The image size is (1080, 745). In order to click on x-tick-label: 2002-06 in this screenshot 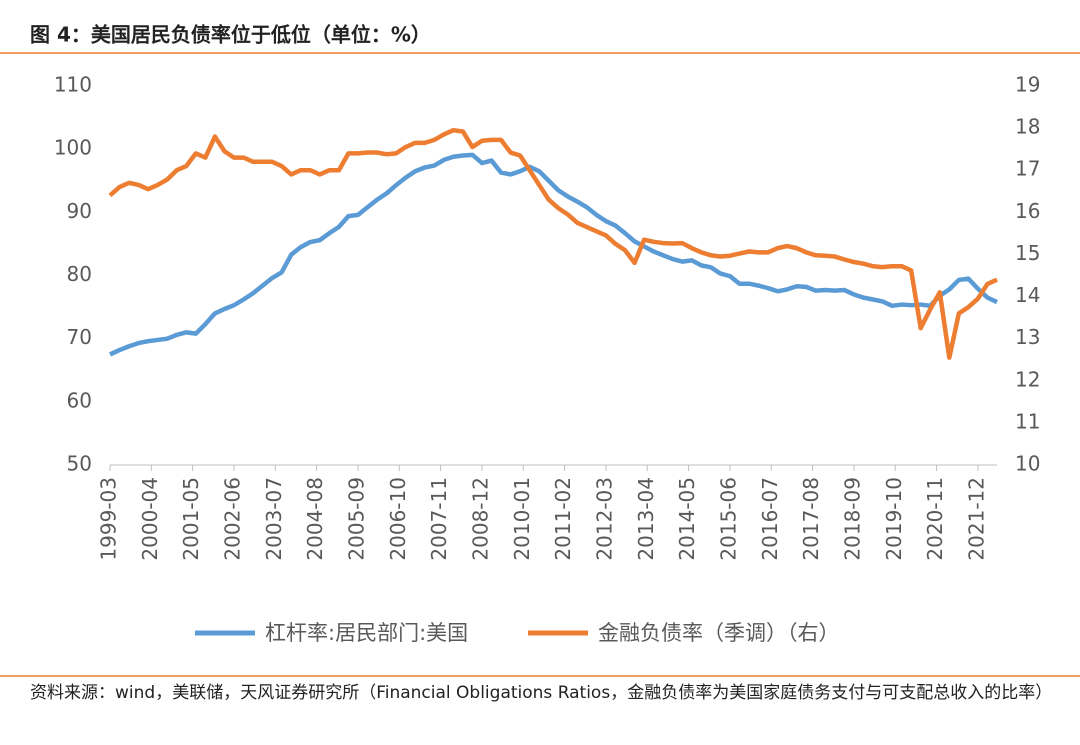, I will do `click(232, 519)`.